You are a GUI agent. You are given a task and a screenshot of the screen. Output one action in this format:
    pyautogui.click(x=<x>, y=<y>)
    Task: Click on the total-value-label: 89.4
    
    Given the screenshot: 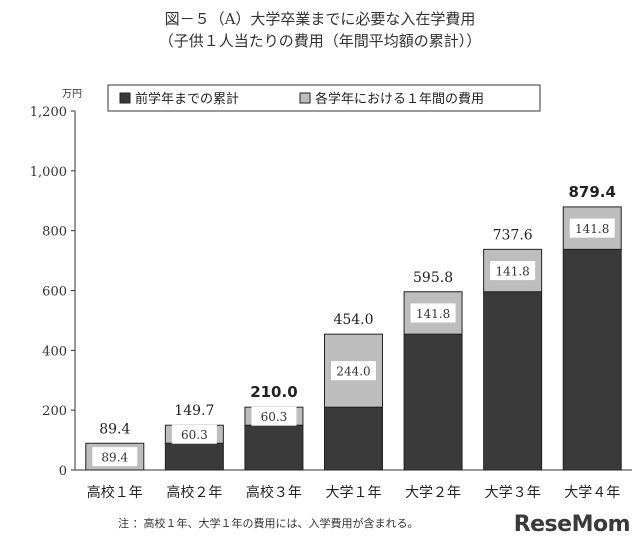 What is the action you would take?
    pyautogui.click(x=114, y=429)
    